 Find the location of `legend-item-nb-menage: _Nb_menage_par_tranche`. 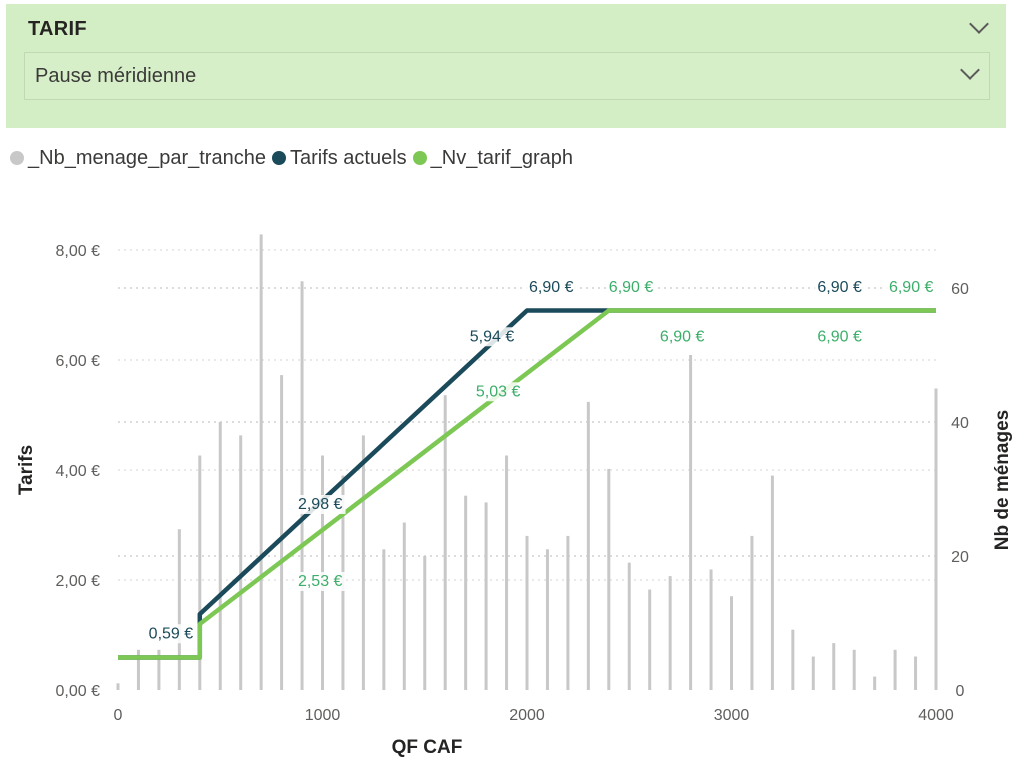

legend-item-nb-menage: _Nb_menage_par_tranche is located at coordinates (138, 158).